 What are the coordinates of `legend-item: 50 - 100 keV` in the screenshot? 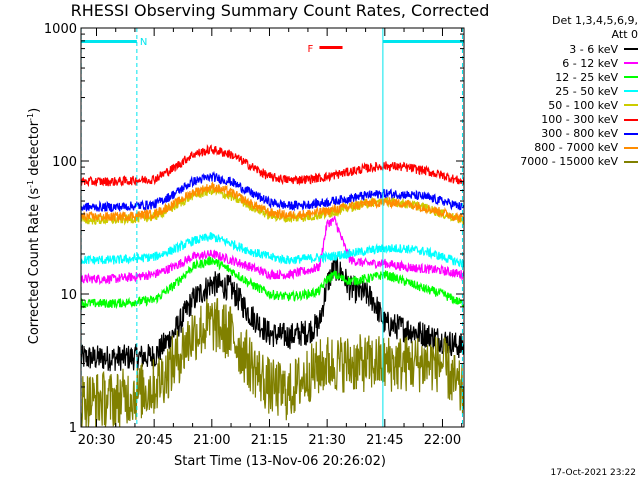 It's located at (559, 105).